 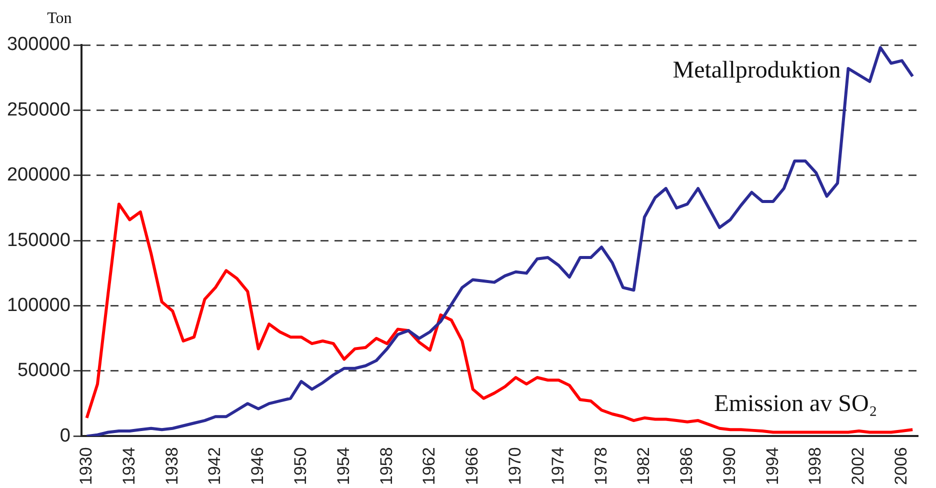 What do you see at coordinates (386, 466) in the screenshot?
I see `x-tick-label: 1958` at bounding box center [386, 466].